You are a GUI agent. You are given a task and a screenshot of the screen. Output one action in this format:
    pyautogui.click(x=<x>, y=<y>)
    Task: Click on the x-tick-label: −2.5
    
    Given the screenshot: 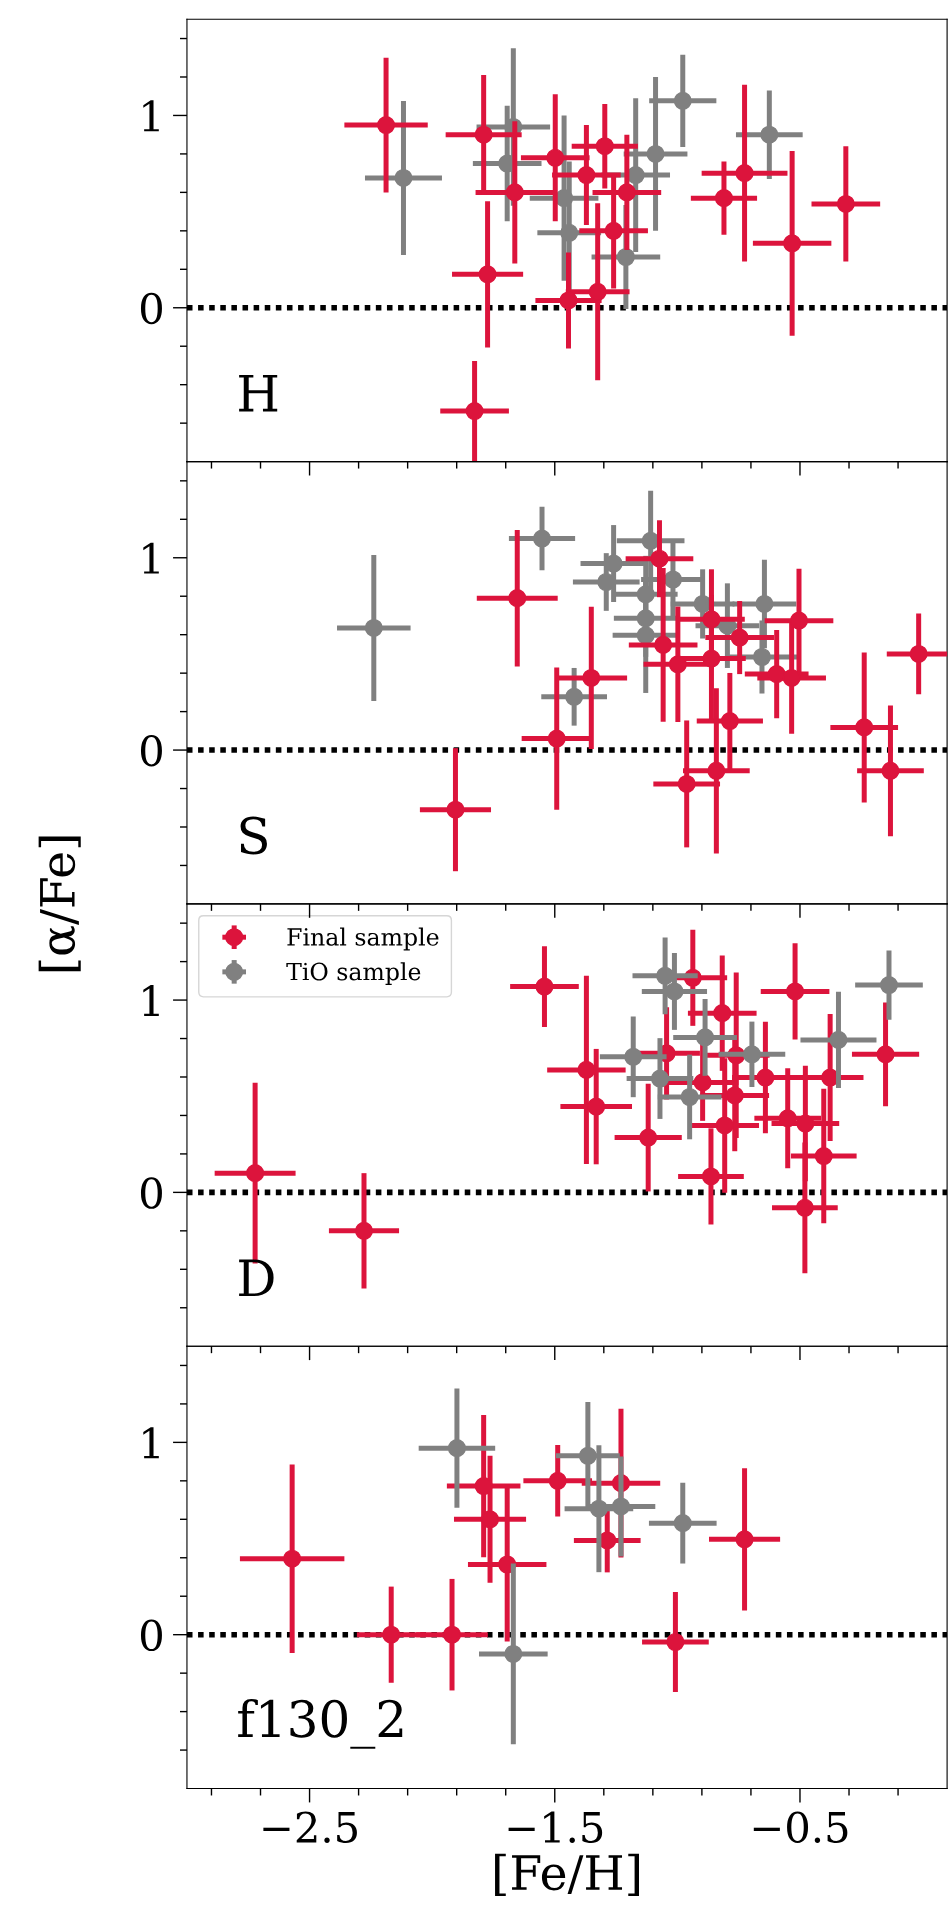 What is the action you would take?
    pyautogui.click(x=310, y=1827)
    